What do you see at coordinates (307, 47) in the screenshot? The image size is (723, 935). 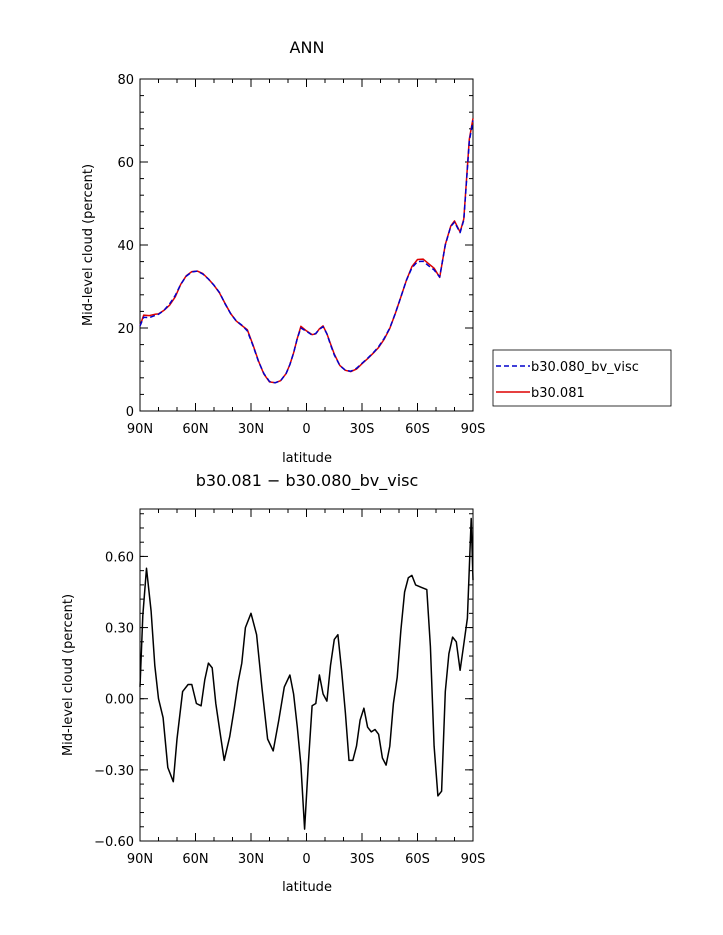 I see `chart-title: ANN` at bounding box center [307, 47].